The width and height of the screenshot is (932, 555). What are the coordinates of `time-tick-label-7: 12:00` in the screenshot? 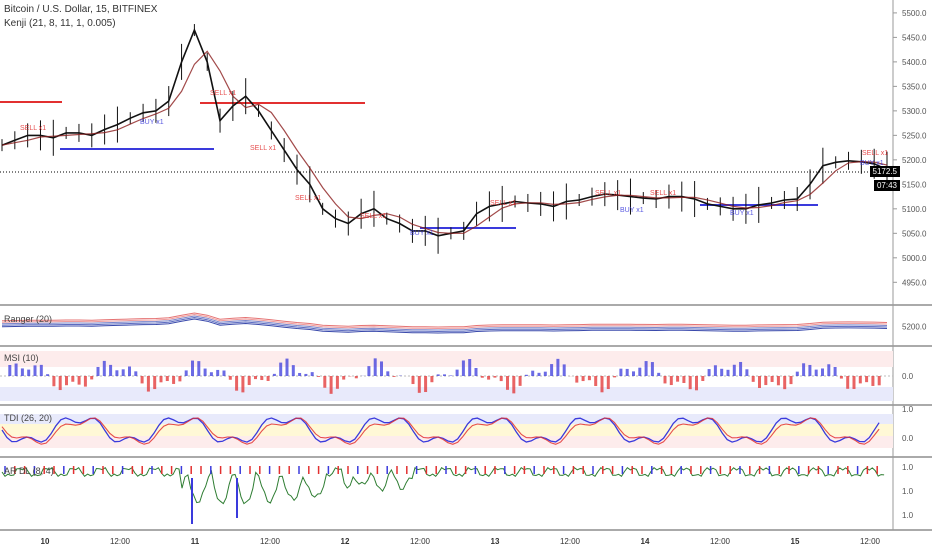 It's located at (570, 541).